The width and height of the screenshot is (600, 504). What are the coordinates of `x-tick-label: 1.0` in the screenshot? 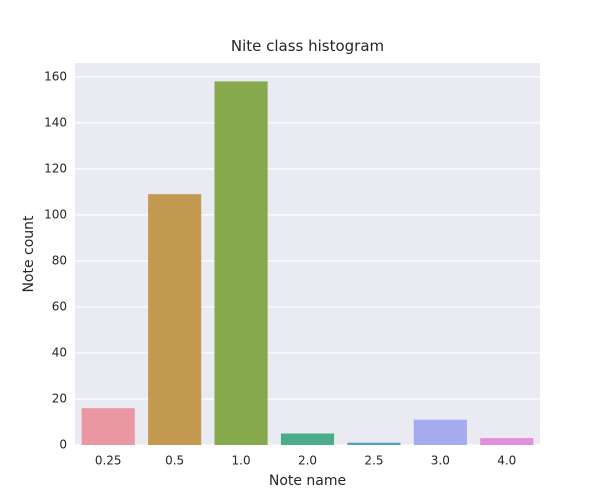 It's located at (241, 461).